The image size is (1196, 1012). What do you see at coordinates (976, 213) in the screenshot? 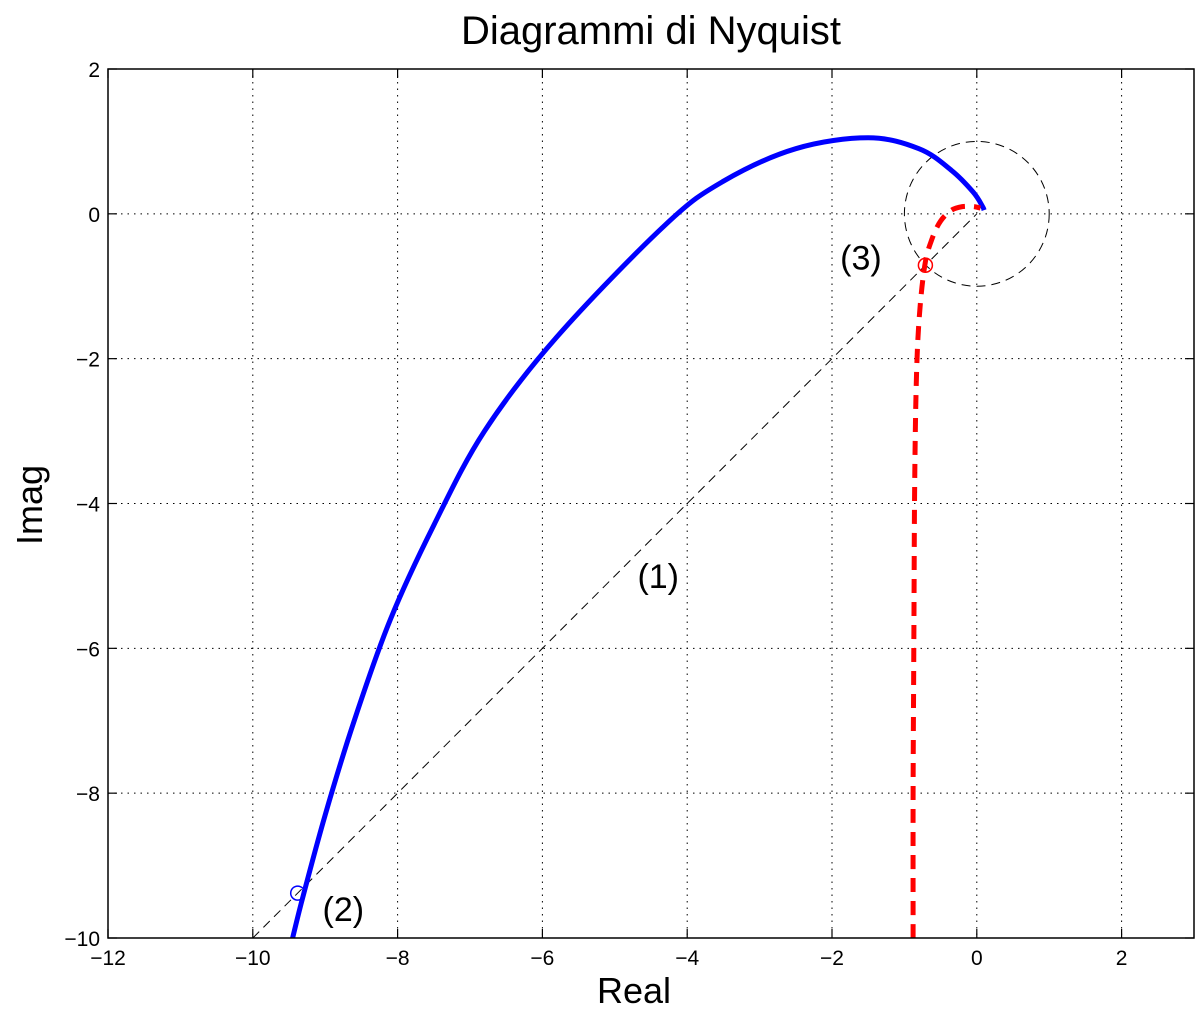
I see `unit-circle` at bounding box center [976, 213].